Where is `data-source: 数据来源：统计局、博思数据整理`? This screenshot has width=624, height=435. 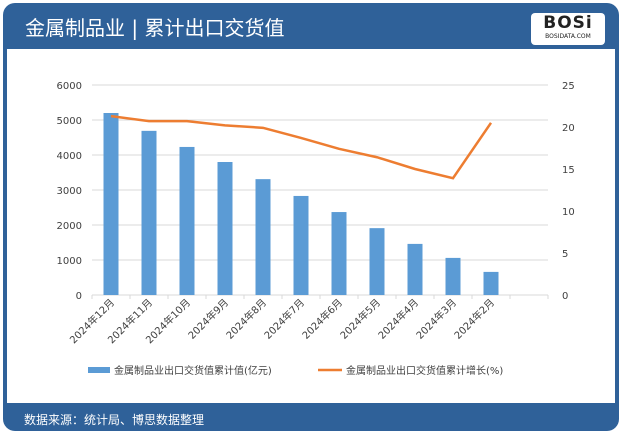 data-source: 数据来源：统计局、博思数据整理 is located at coordinates (114, 420).